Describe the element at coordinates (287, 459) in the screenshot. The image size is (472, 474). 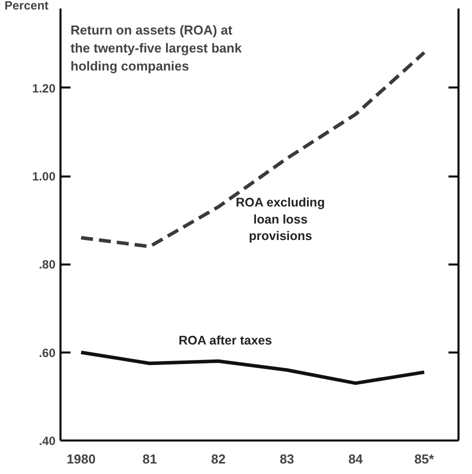
I see `x-tick-label: 83` at that location.